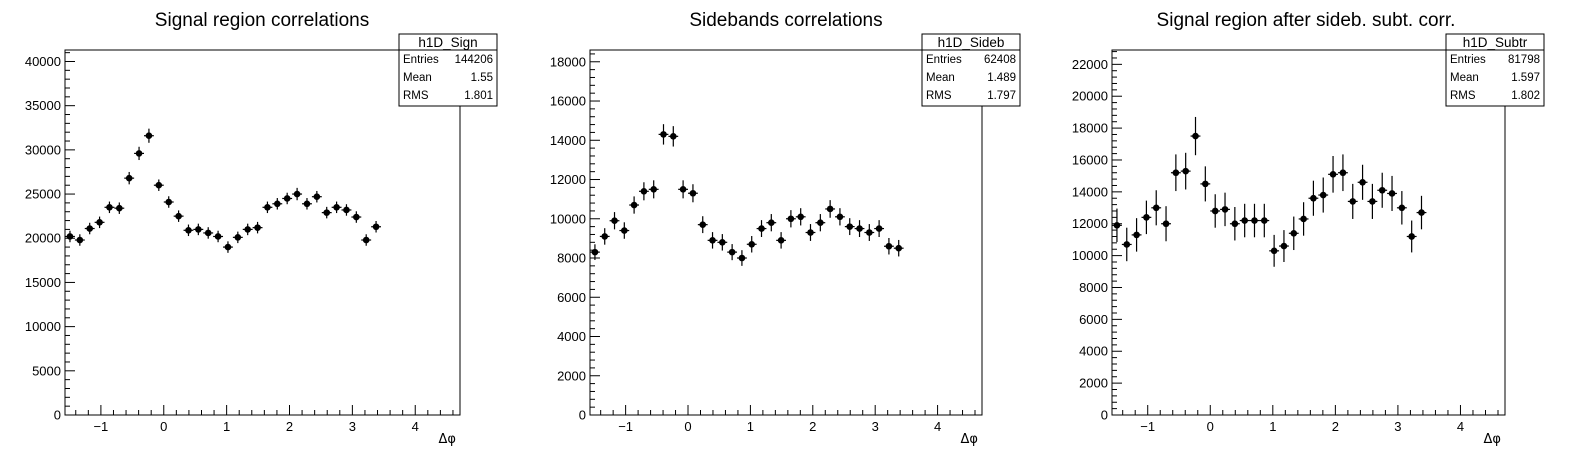 The height and width of the screenshot is (472, 1596). Describe the element at coordinates (43, 61) in the screenshot. I see `y-tick-label: 40000` at that location.